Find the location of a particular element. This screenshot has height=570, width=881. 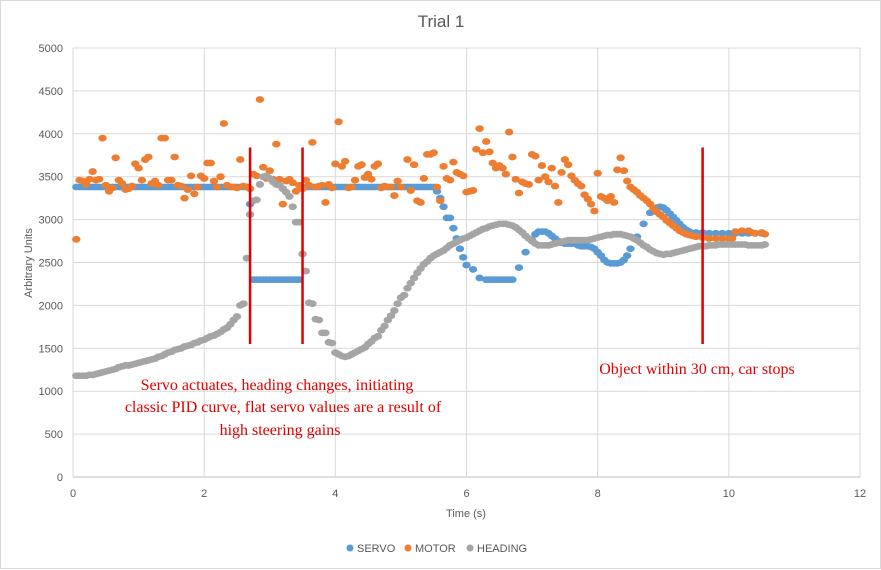

y-tick-label: 1500 is located at coordinates (51, 349).